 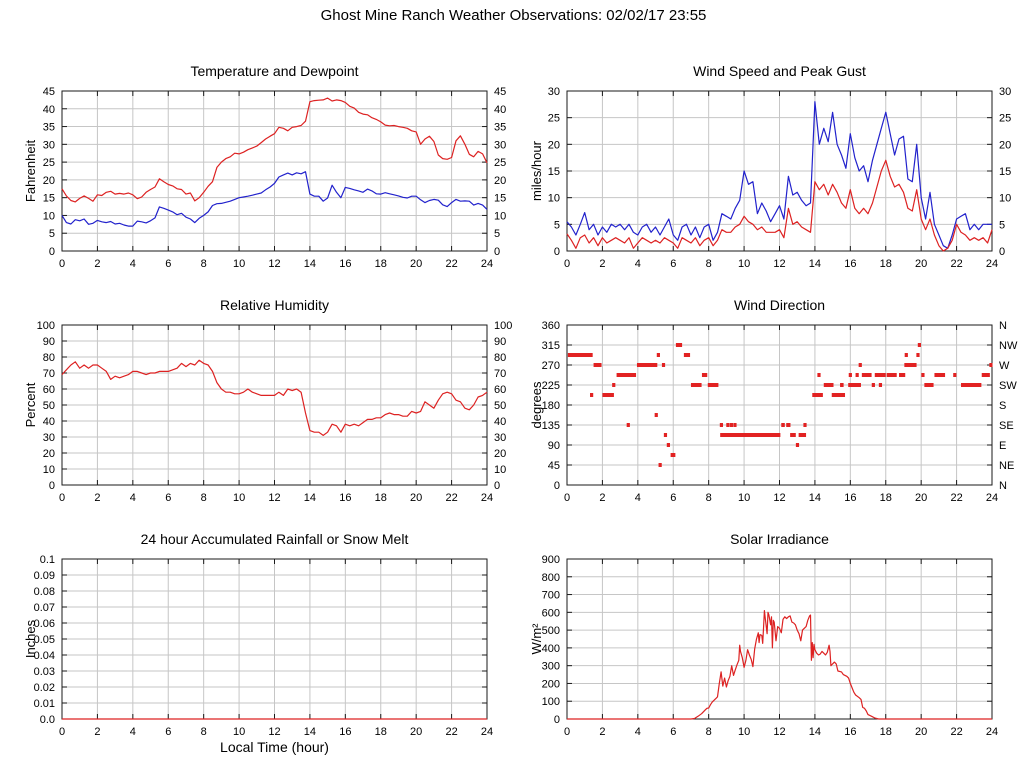 What do you see at coordinates (44, 624) in the screenshot?
I see `y-tick-label: 0.06` at bounding box center [44, 624].